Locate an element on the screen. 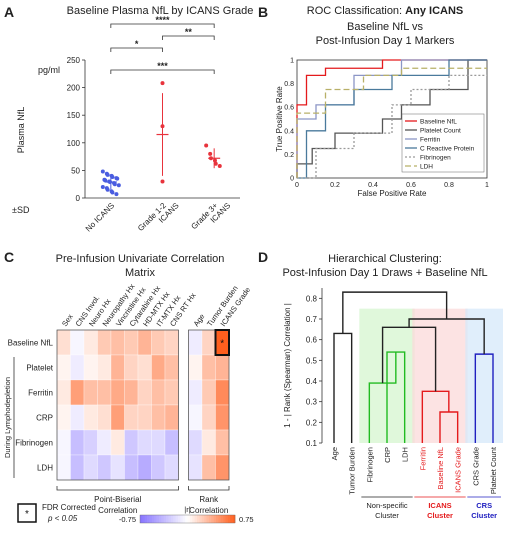 The height and width of the screenshot is (543, 513). panel-letter-b: B is located at coordinates (263, 12).